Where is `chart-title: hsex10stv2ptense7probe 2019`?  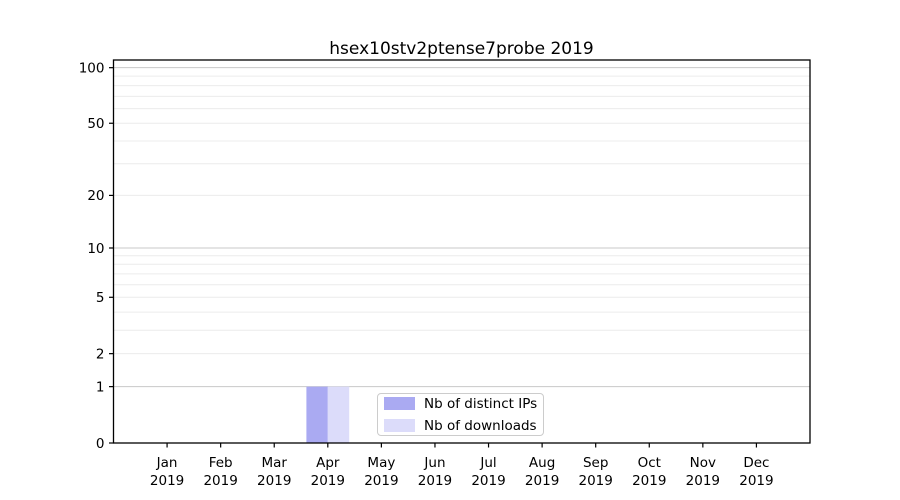 chart-title: hsex10stv2ptense7probe 2019 is located at coordinates (461, 49).